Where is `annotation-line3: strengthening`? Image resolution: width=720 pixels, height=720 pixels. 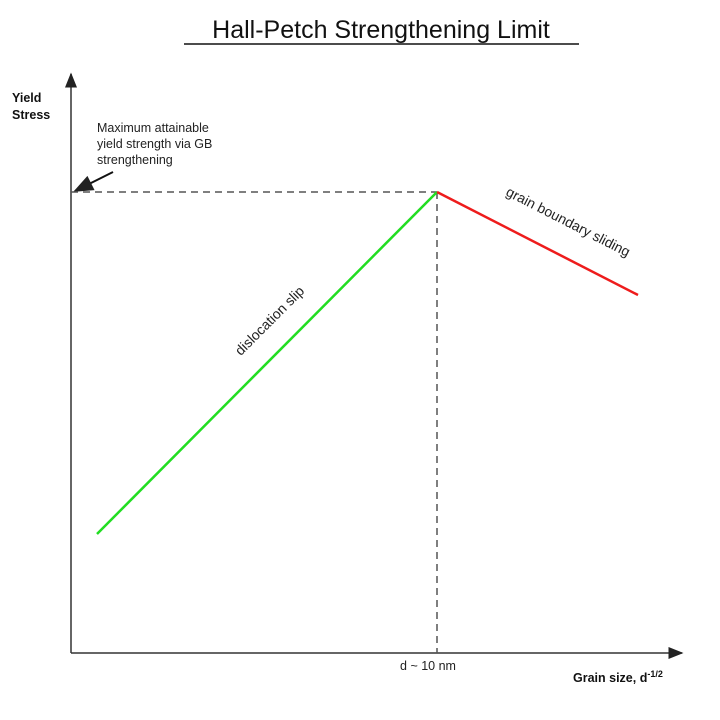
annotation-line3: strengthening is located at coordinates (135, 160).